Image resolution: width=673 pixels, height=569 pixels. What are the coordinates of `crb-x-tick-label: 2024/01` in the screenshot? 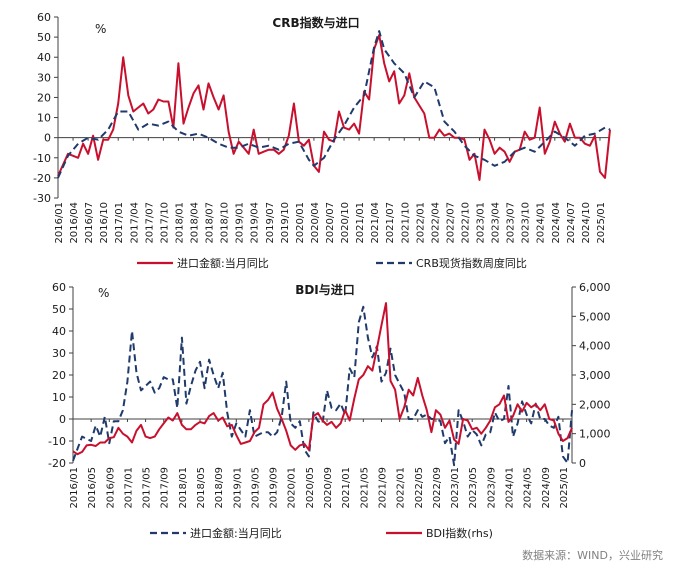 It's located at (541, 223).